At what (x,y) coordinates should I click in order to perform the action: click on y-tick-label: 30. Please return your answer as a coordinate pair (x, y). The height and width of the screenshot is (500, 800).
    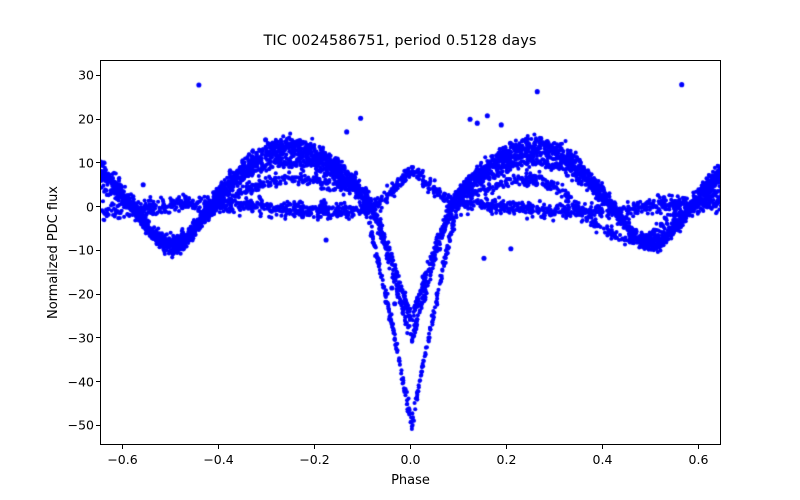
    Looking at the image, I should click on (86, 75).